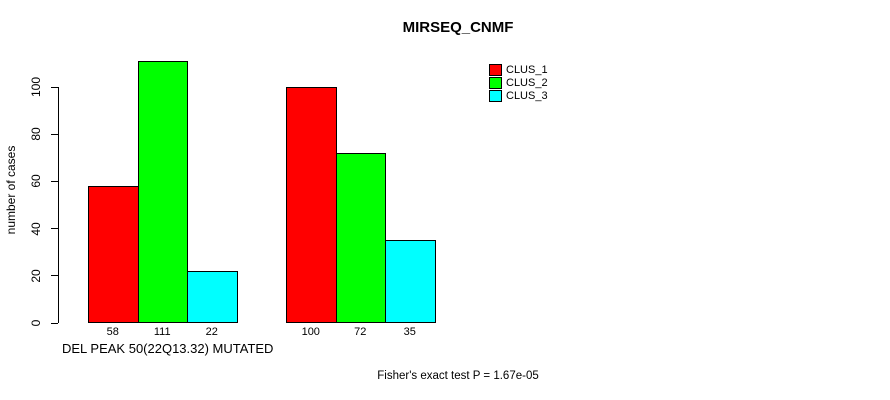  I want to click on legend-label: CLUS_1, so click(527, 70).